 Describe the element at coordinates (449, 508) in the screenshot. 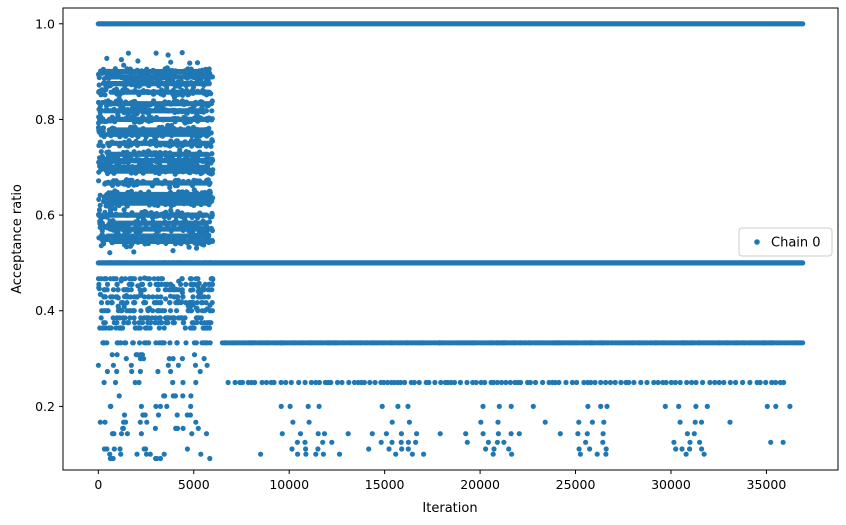

I see `x-axis-label: Iteration` at that location.